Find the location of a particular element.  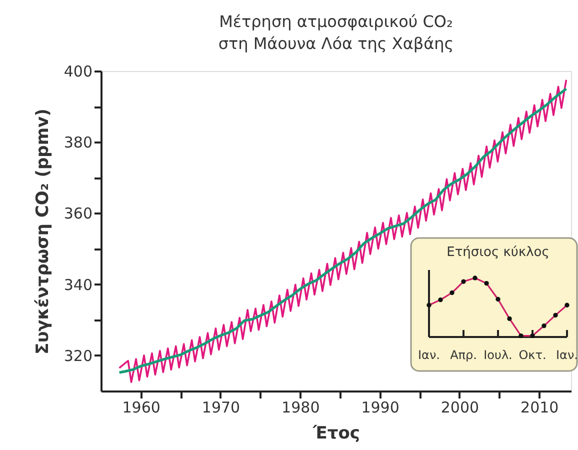

x-tick-label: 2010 is located at coordinates (539, 407).